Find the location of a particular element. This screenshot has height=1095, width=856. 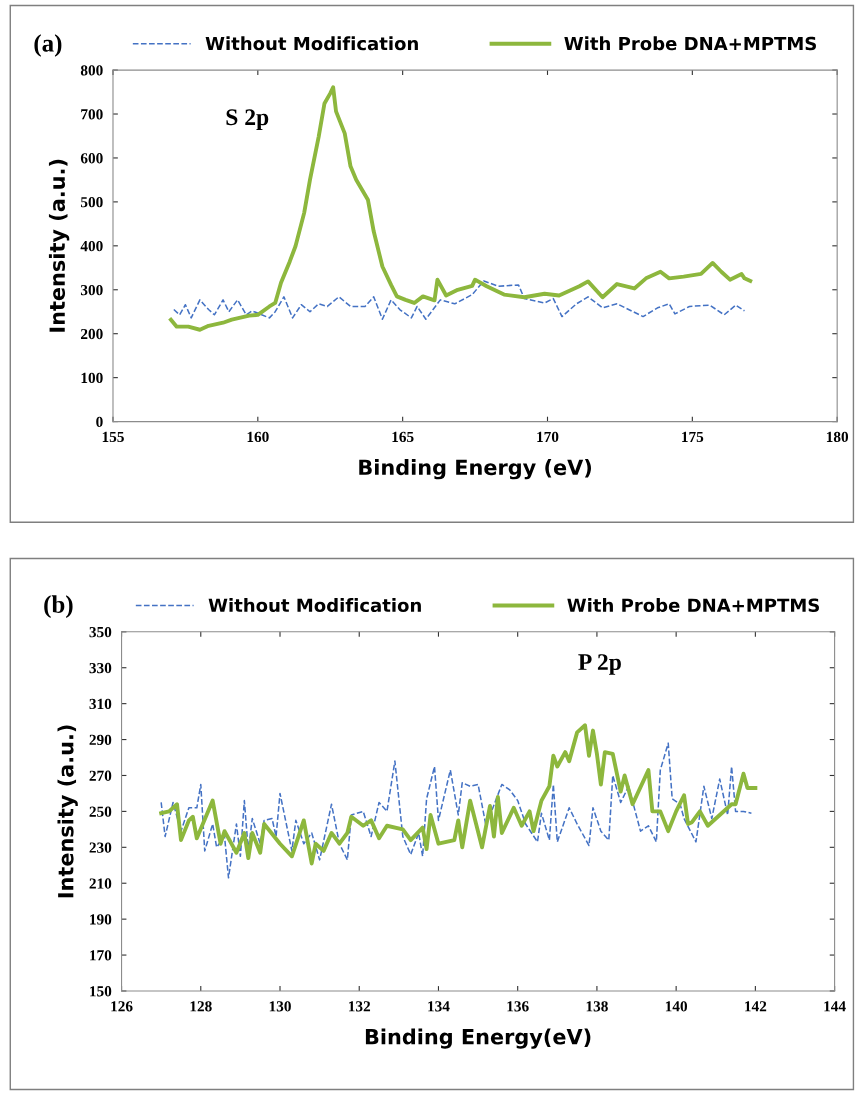

y-tick-label: 300 is located at coordinates (91, 290).